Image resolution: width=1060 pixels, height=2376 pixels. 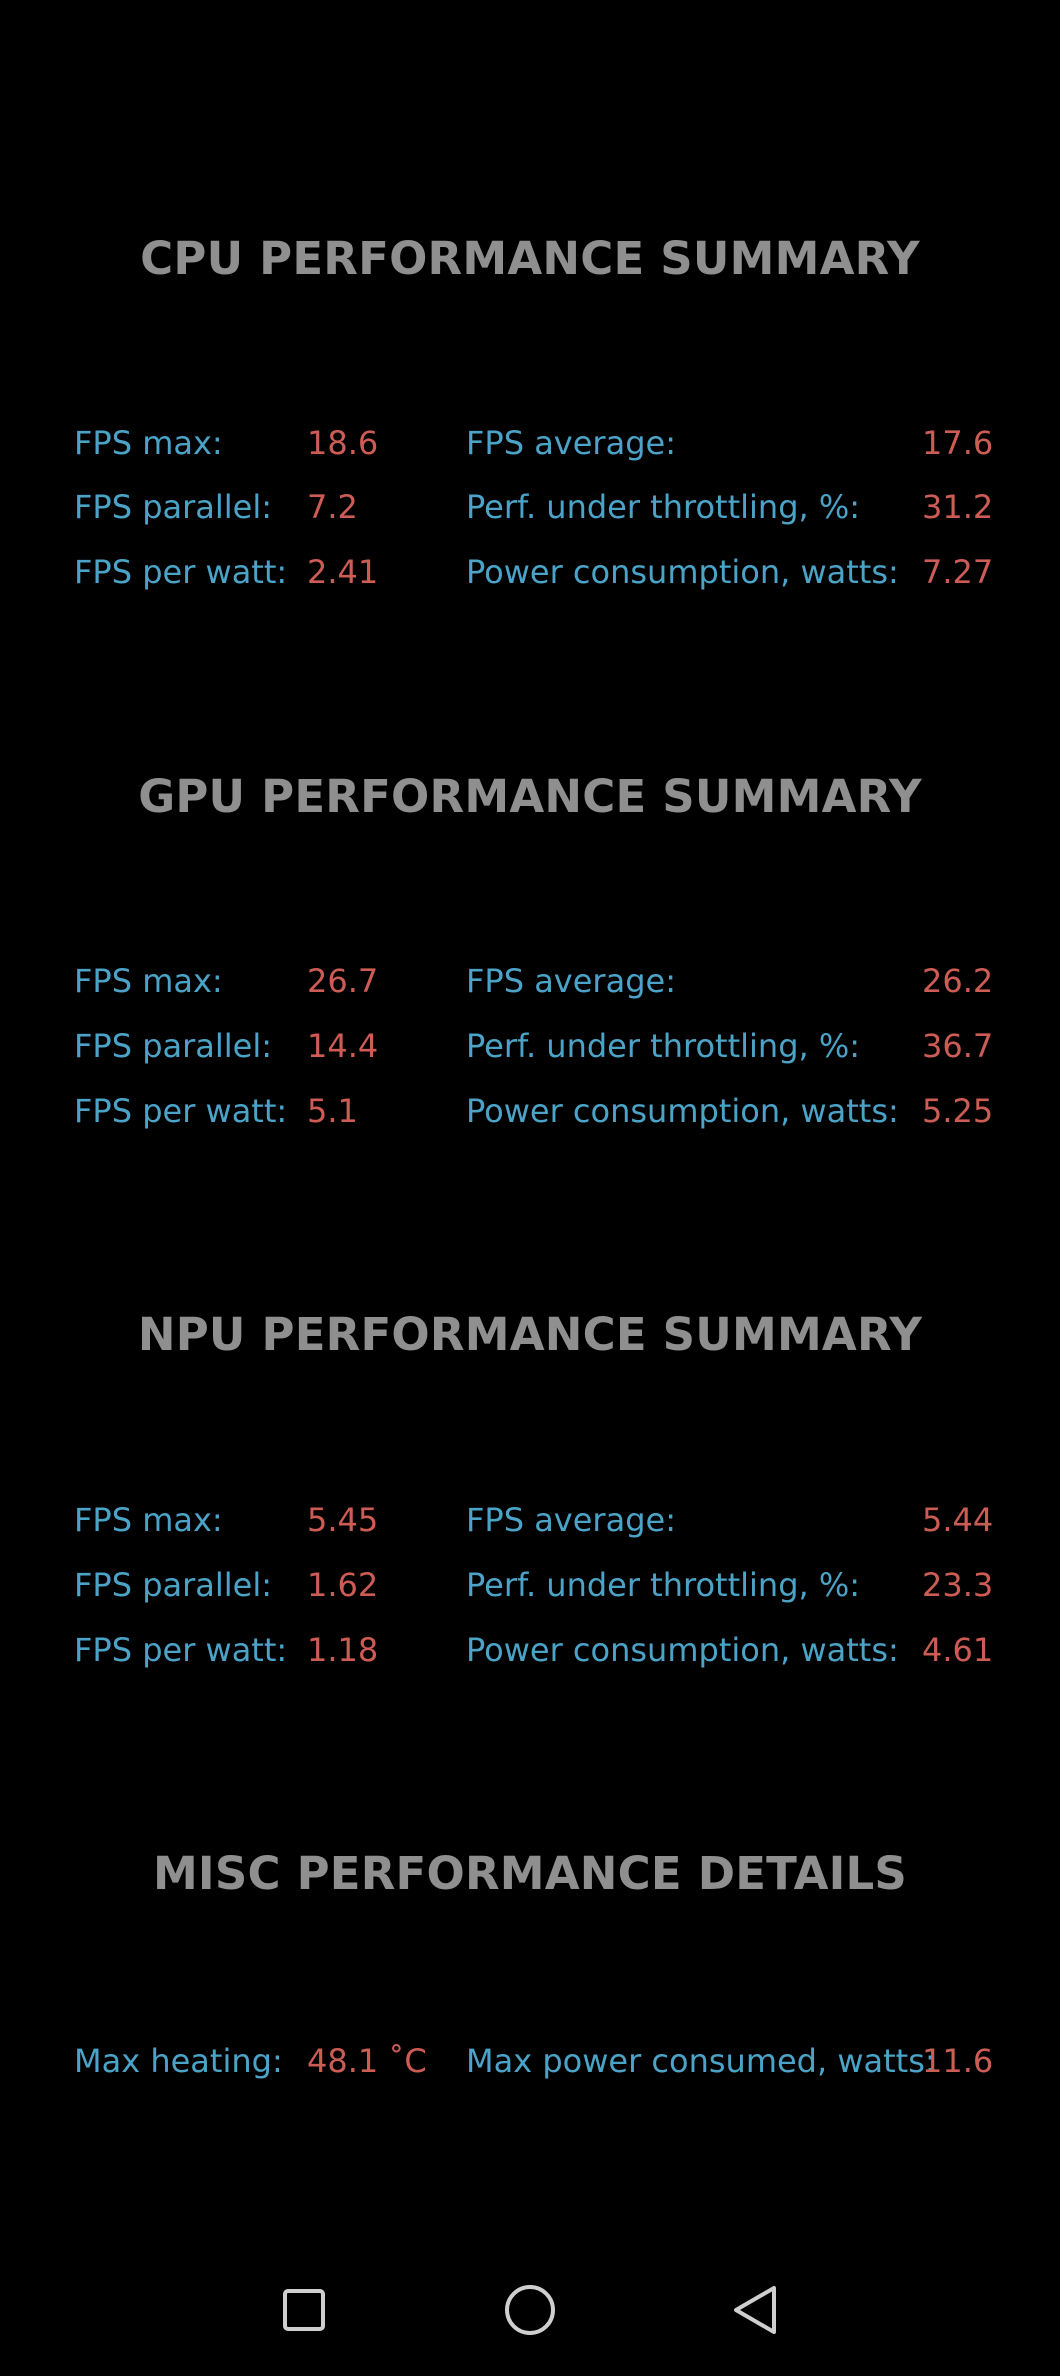 What do you see at coordinates (332, 507) in the screenshot?
I see `fps-parallel-value: 7.2` at bounding box center [332, 507].